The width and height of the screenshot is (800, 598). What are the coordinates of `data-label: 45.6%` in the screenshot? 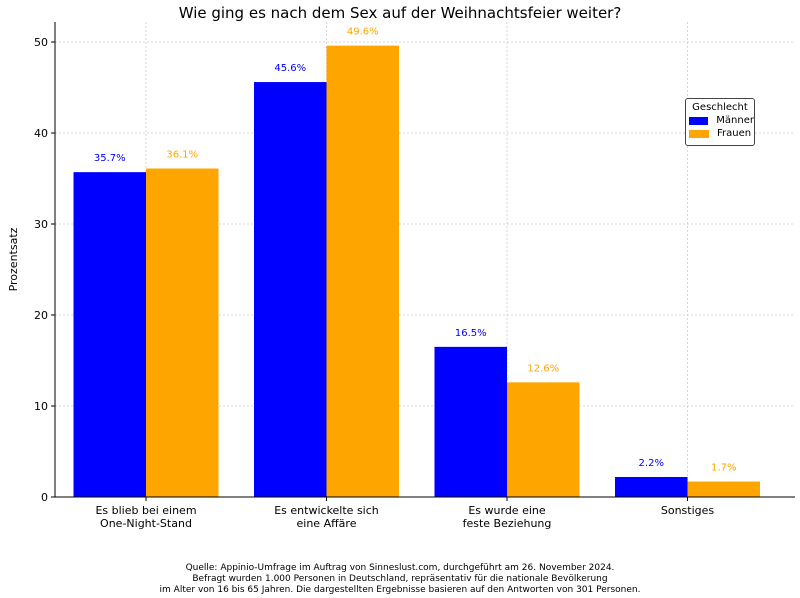 It's located at (290, 68).